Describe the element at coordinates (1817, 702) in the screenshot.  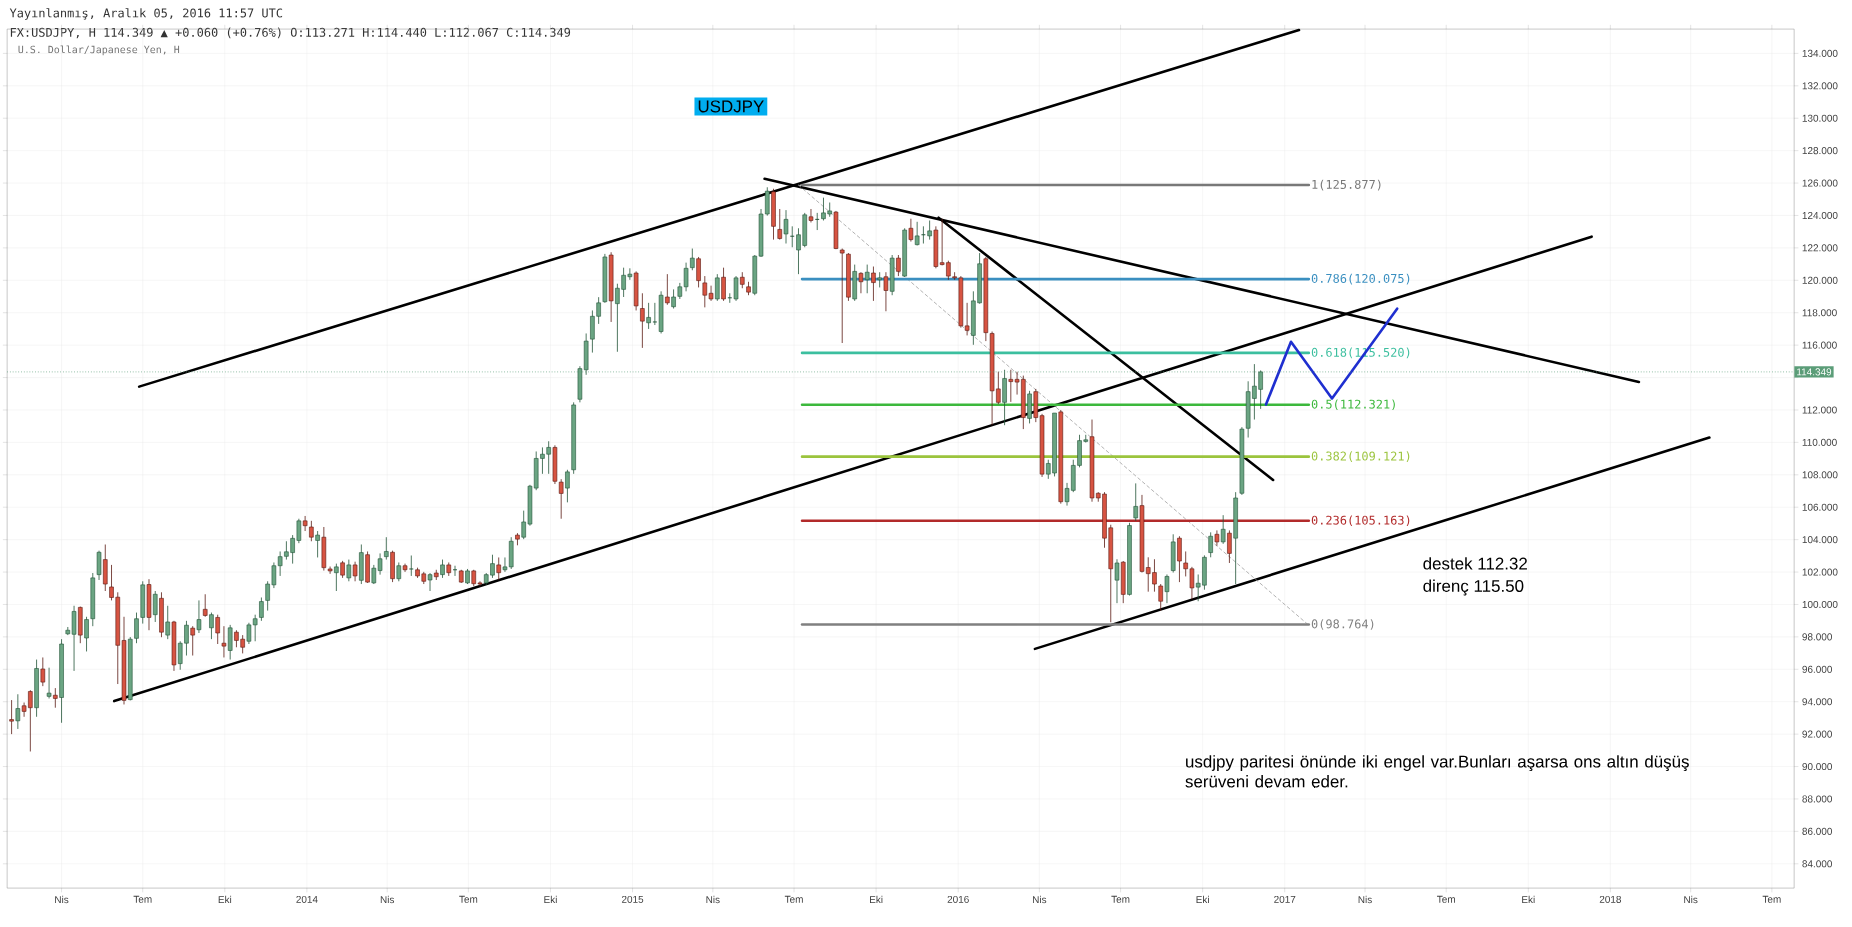
I see `y-tick-label: 94.000` at that location.